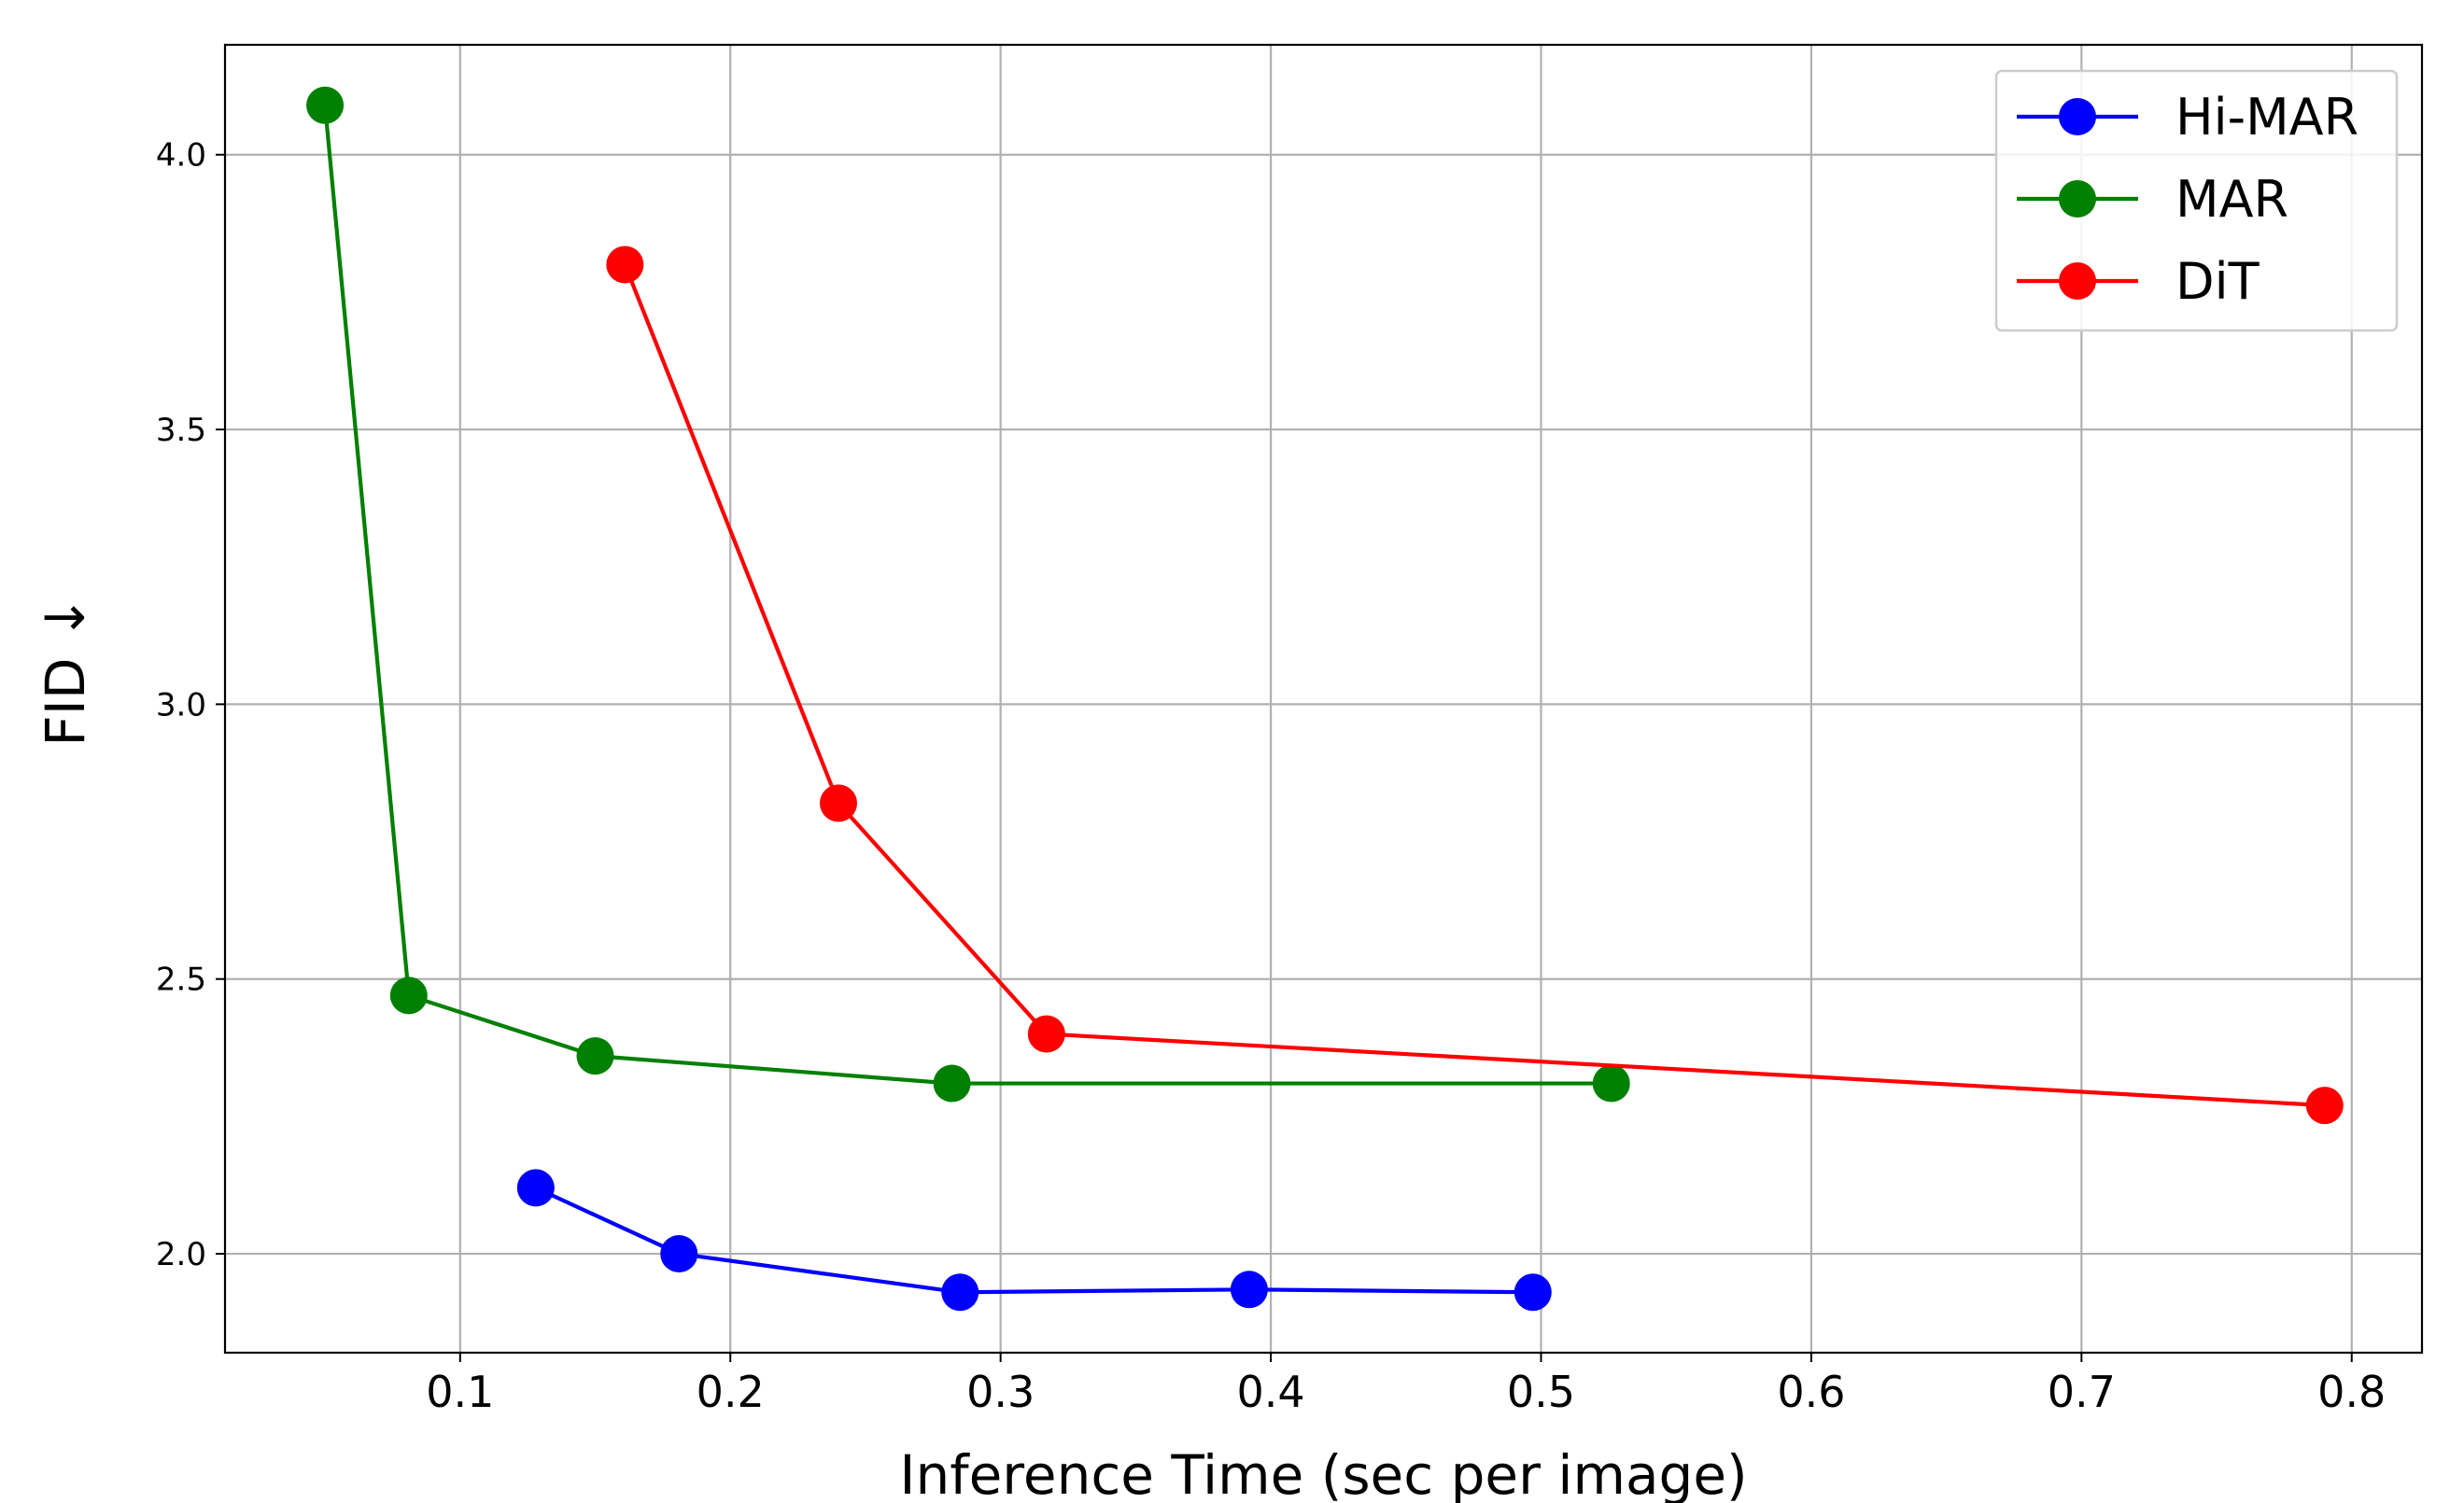 This screenshot has width=2464, height=1503. I want to click on legend-item-hi-mar: Hi-MAR, so click(2187, 118).